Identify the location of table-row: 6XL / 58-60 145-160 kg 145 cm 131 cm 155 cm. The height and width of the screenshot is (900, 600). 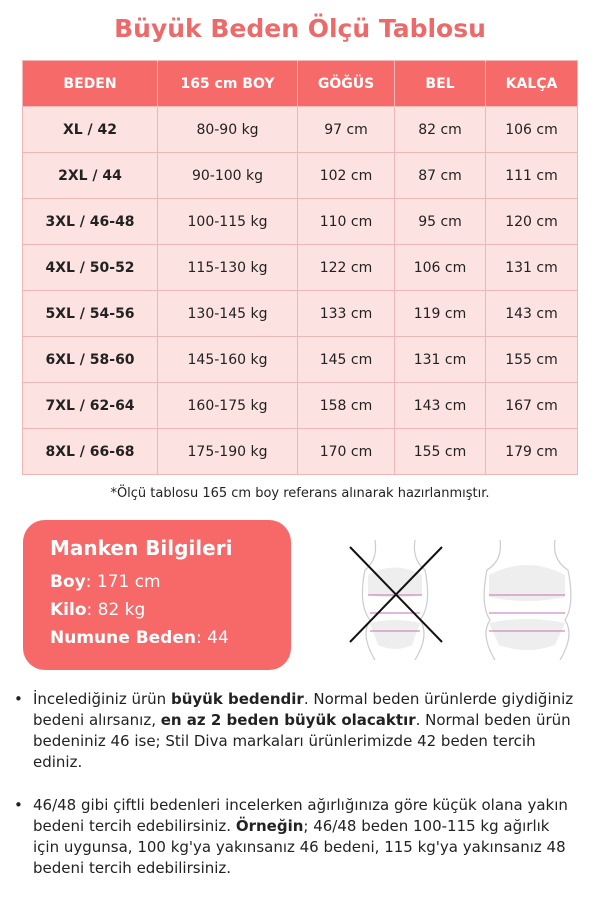
(300, 359).